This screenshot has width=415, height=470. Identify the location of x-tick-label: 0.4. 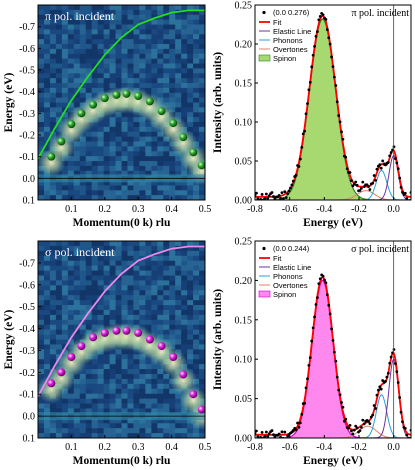
(171, 209).